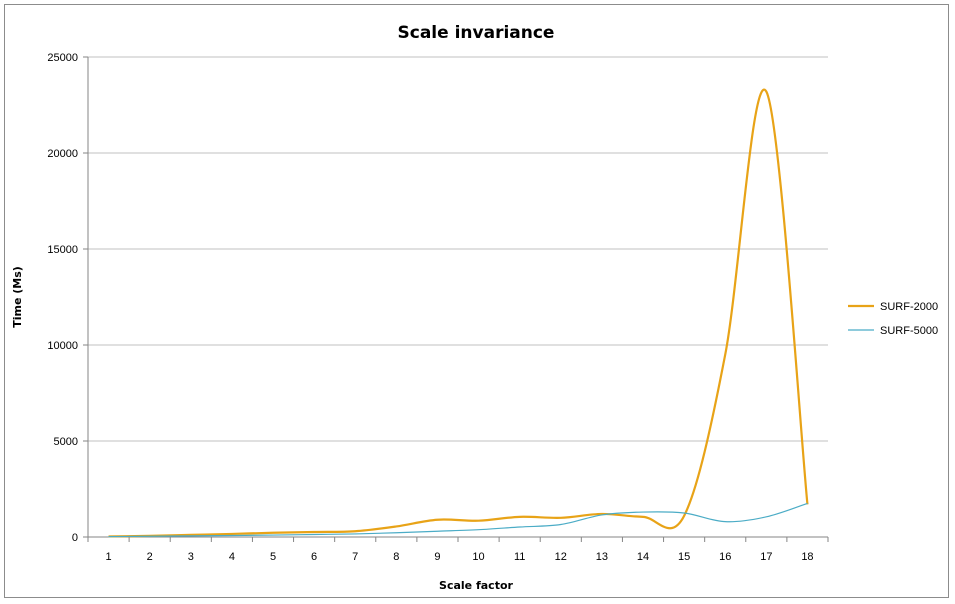 This screenshot has height=604, width=955. What do you see at coordinates (807, 557) in the screenshot?
I see `x-tick-label: 18` at bounding box center [807, 557].